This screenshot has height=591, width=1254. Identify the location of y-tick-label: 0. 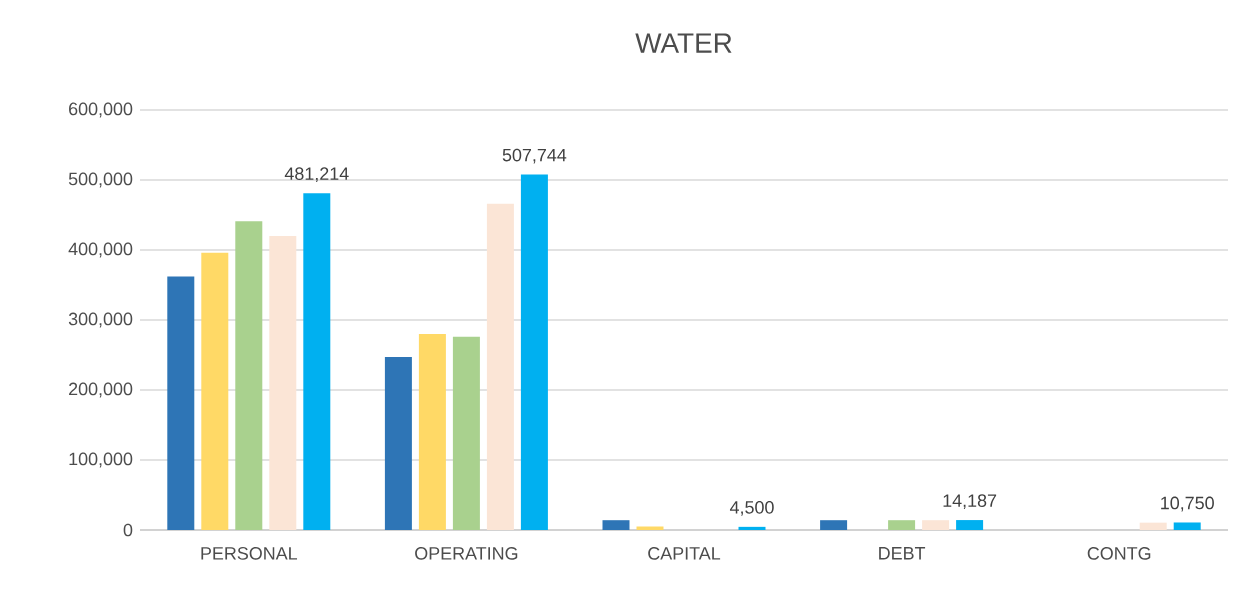
(128, 530).